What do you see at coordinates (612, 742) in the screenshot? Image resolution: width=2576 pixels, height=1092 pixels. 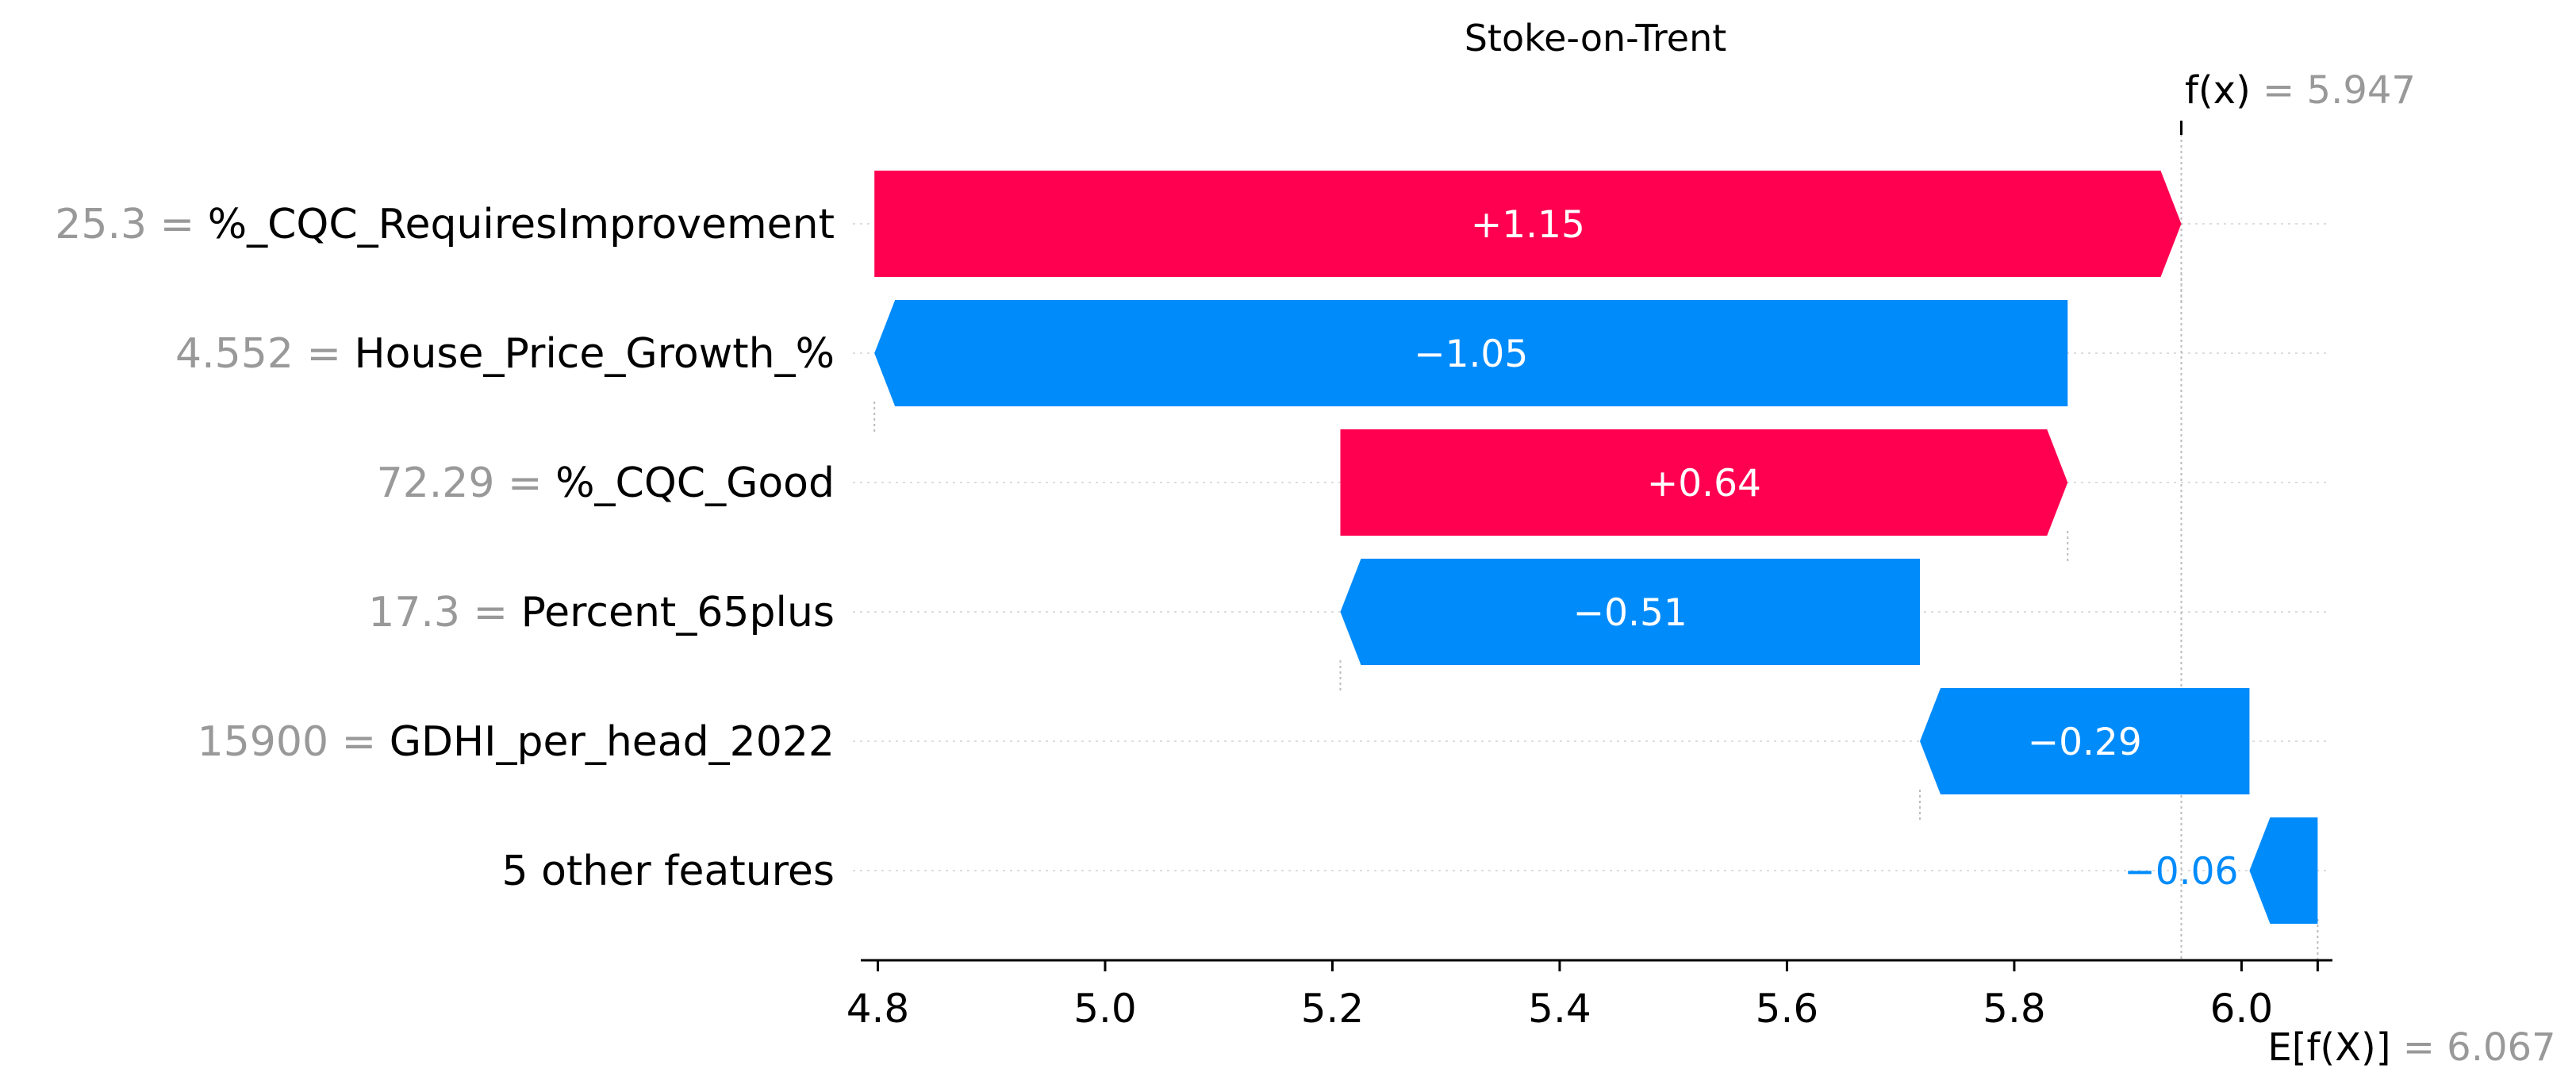 I see `feature-name: GDHI_per_head_2022` at bounding box center [612, 742].